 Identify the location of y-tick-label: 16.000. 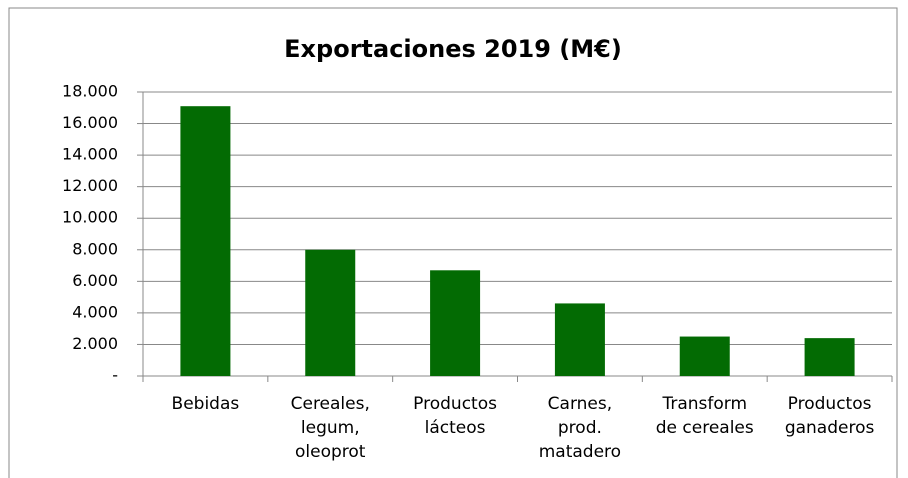
(90, 122).